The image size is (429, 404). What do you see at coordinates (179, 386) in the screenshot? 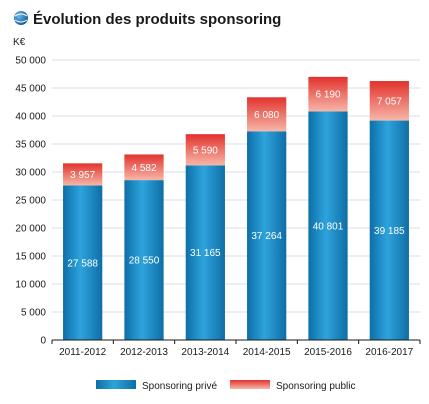
I see `legend-label-sponsoring-prive: Sponsoring privé` at bounding box center [179, 386].